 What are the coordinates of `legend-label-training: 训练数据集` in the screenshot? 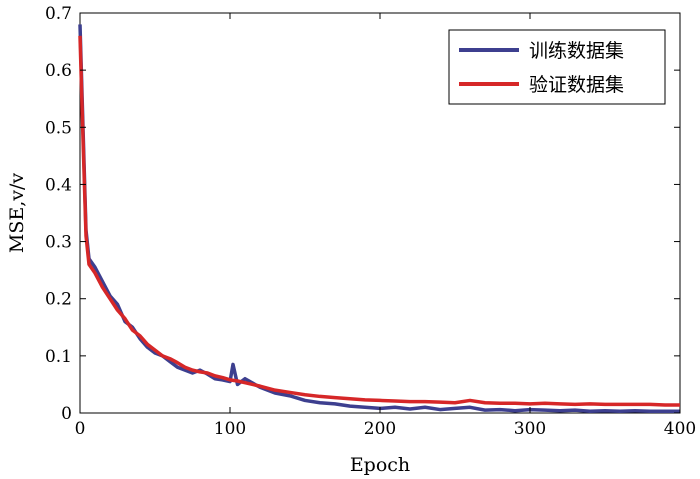 It's located at (576, 51).